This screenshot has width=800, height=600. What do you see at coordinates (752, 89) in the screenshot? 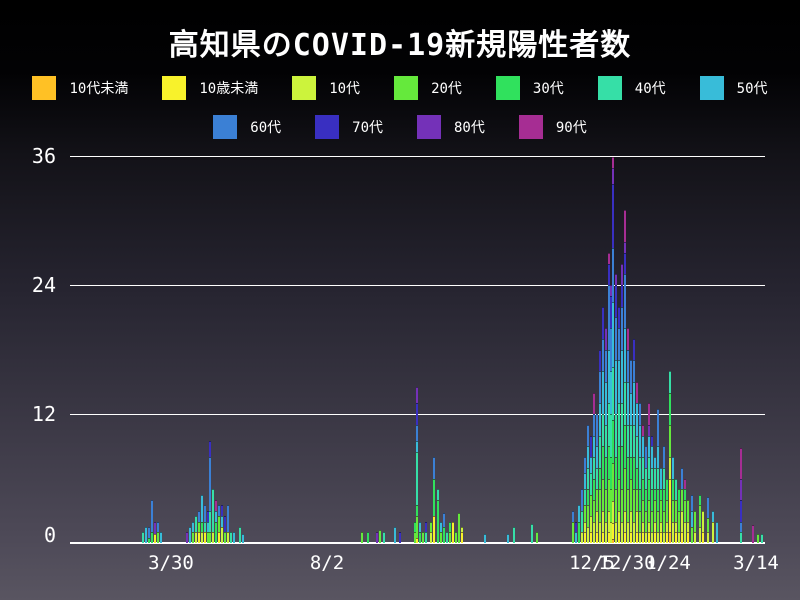
I see `legend-label: 50代` at bounding box center [752, 89].